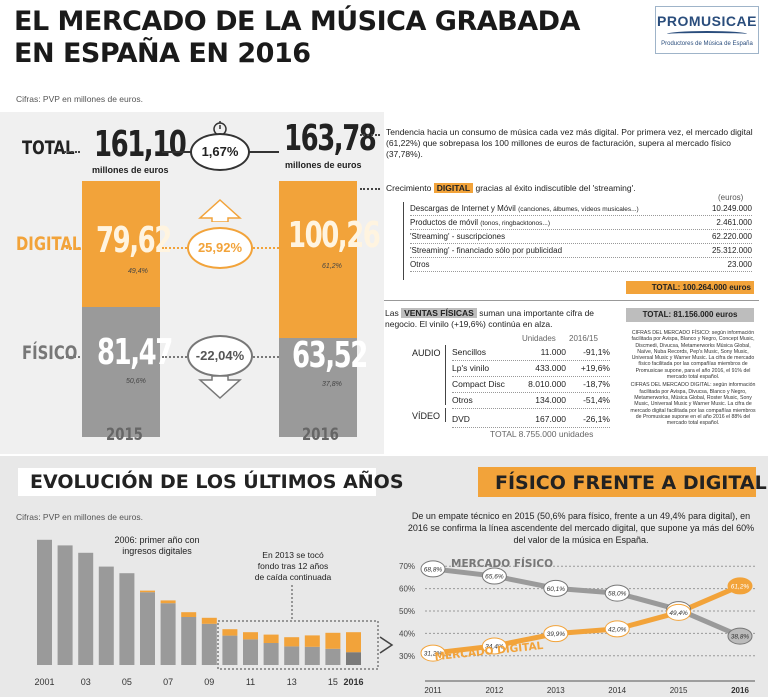  What do you see at coordinates (127, 682) in the screenshot?
I see `x-tick-label: 05` at bounding box center [127, 682].